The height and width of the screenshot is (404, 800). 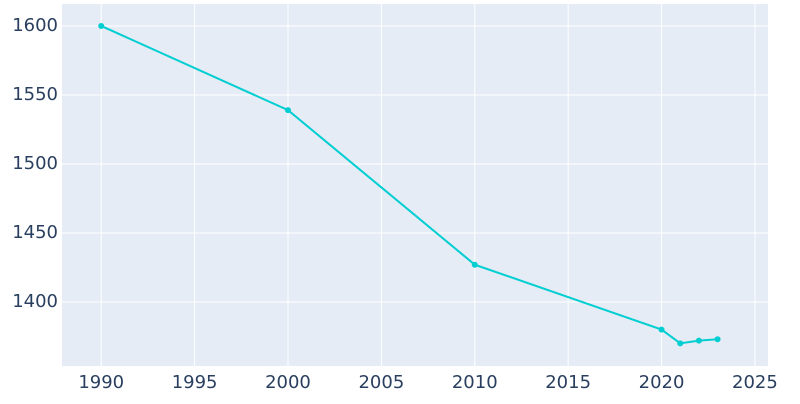 What do you see at coordinates (101, 382) in the screenshot?
I see `x-tick-label: 1990` at bounding box center [101, 382].